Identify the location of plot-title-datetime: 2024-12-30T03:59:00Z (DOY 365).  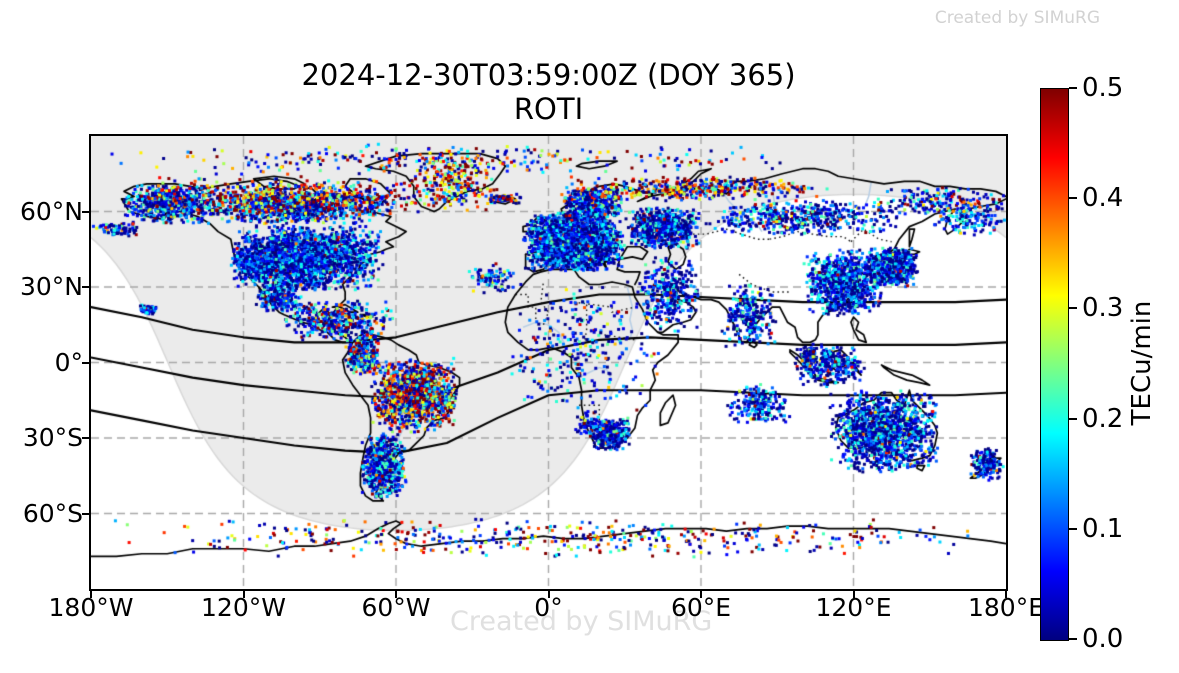
(548, 75).